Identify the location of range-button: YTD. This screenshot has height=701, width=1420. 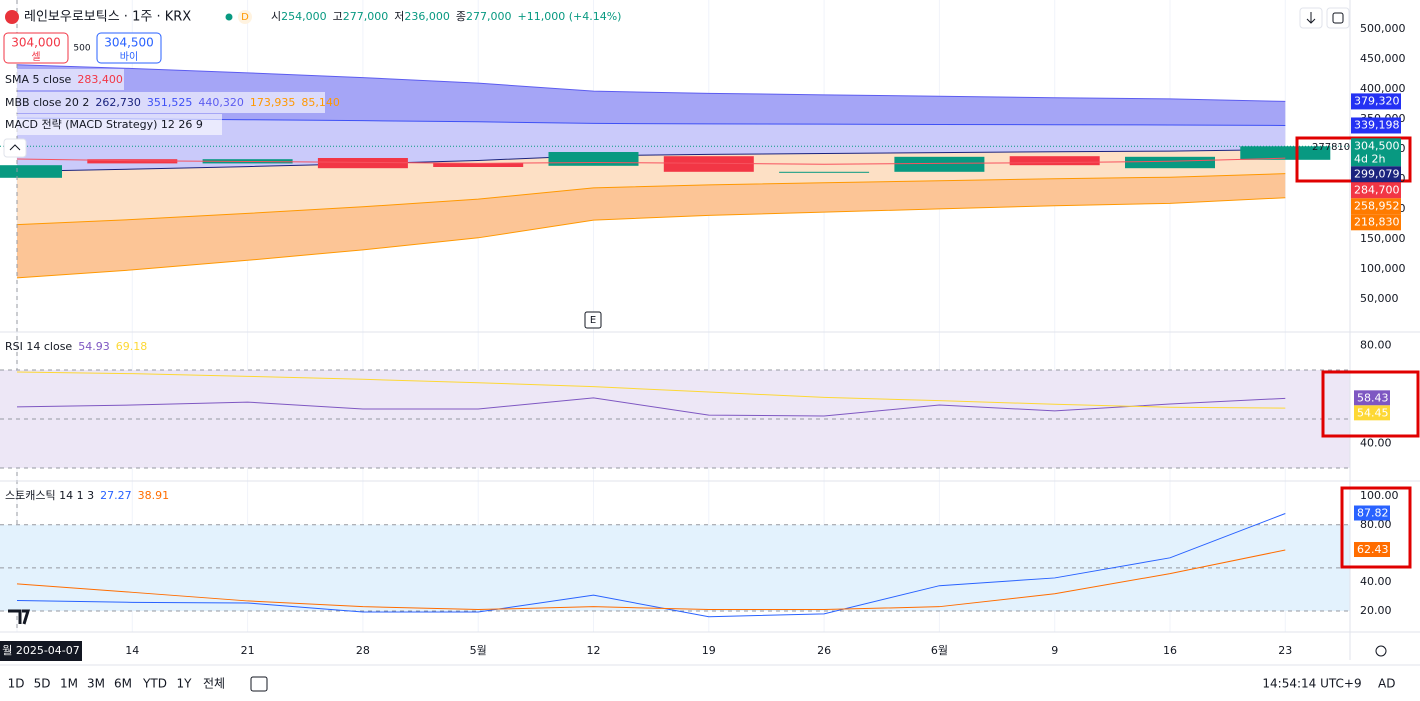
(154, 684).